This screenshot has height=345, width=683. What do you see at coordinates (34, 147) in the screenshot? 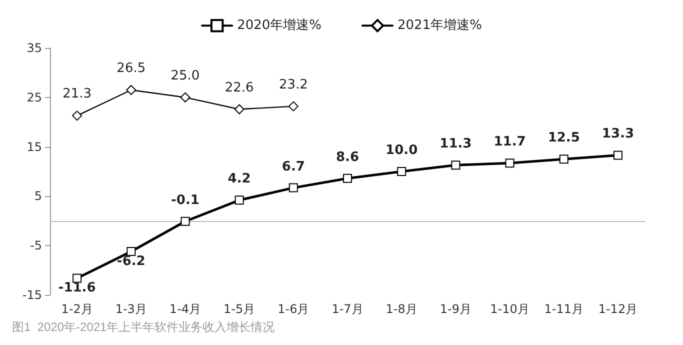
I see `y-tick-label: 15` at bounding box center [34, 147].